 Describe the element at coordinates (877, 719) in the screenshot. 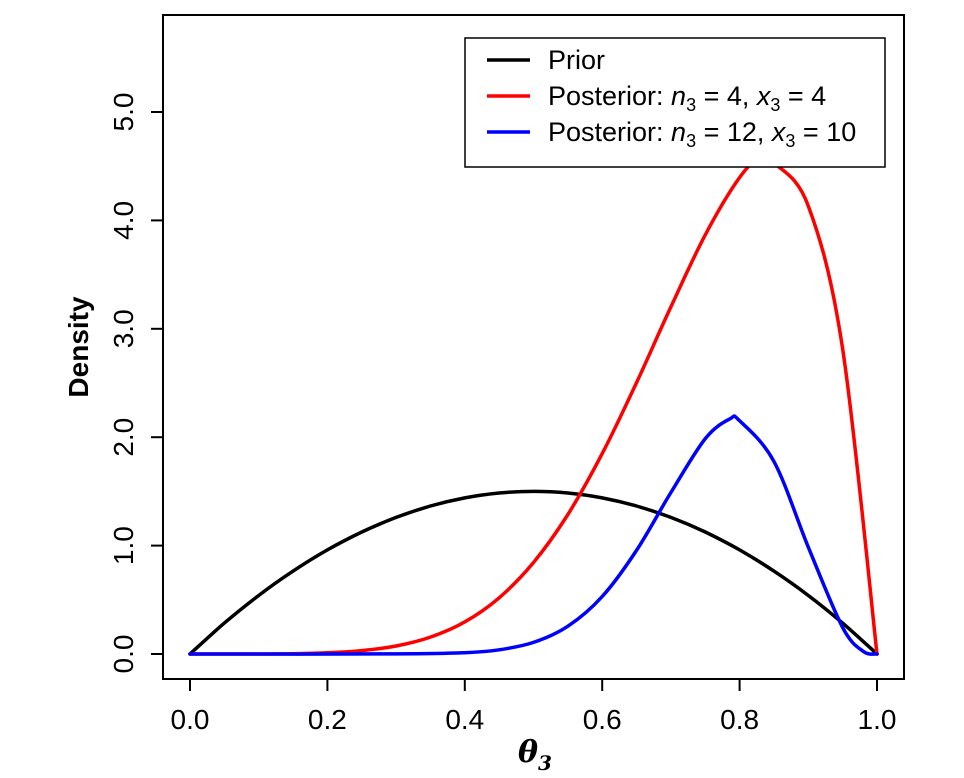

I see `x-tick-label: 1.0` at that location.